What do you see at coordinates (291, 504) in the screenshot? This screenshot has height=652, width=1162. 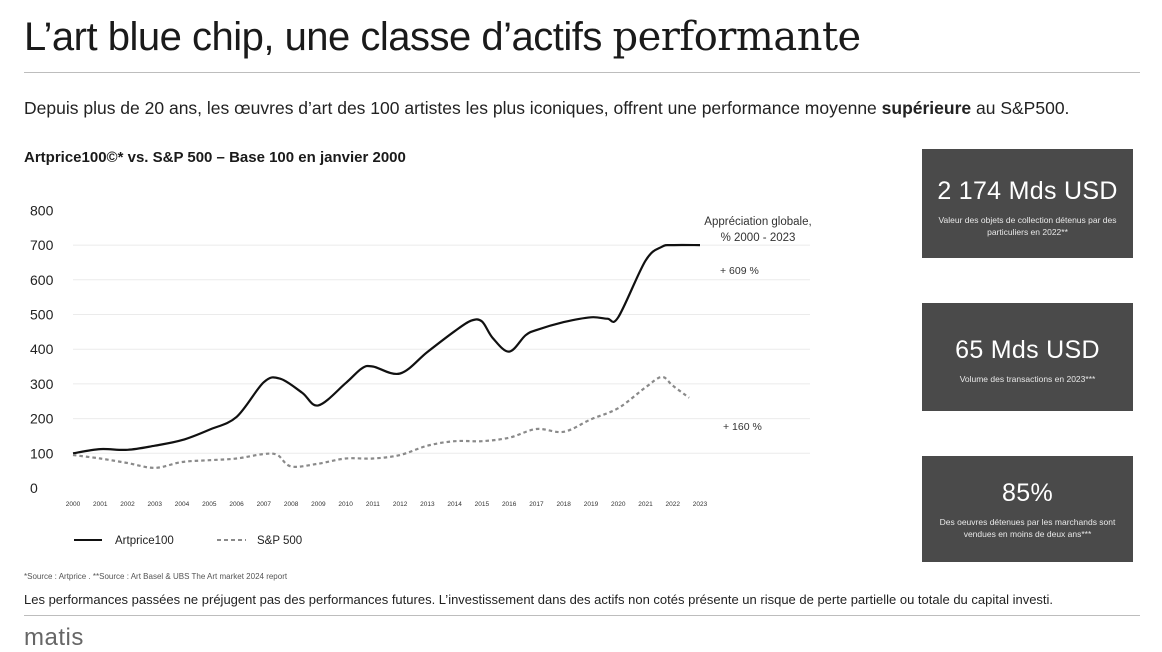 I see `x-tick-label: 2008` at bounding box center [291, 504].